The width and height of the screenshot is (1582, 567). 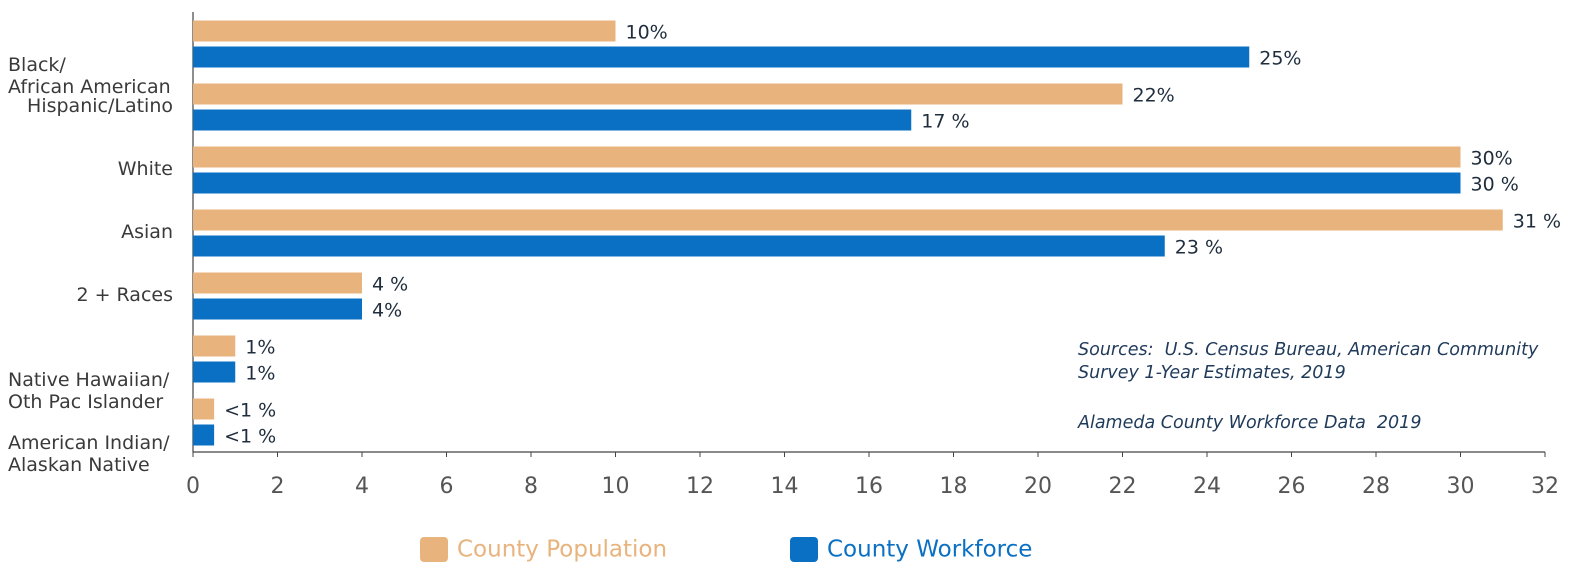 What do you see at coordinates (362, 486) in the screenshot?
I see `x-tick-label: 4` at bounding box center [362, 486].